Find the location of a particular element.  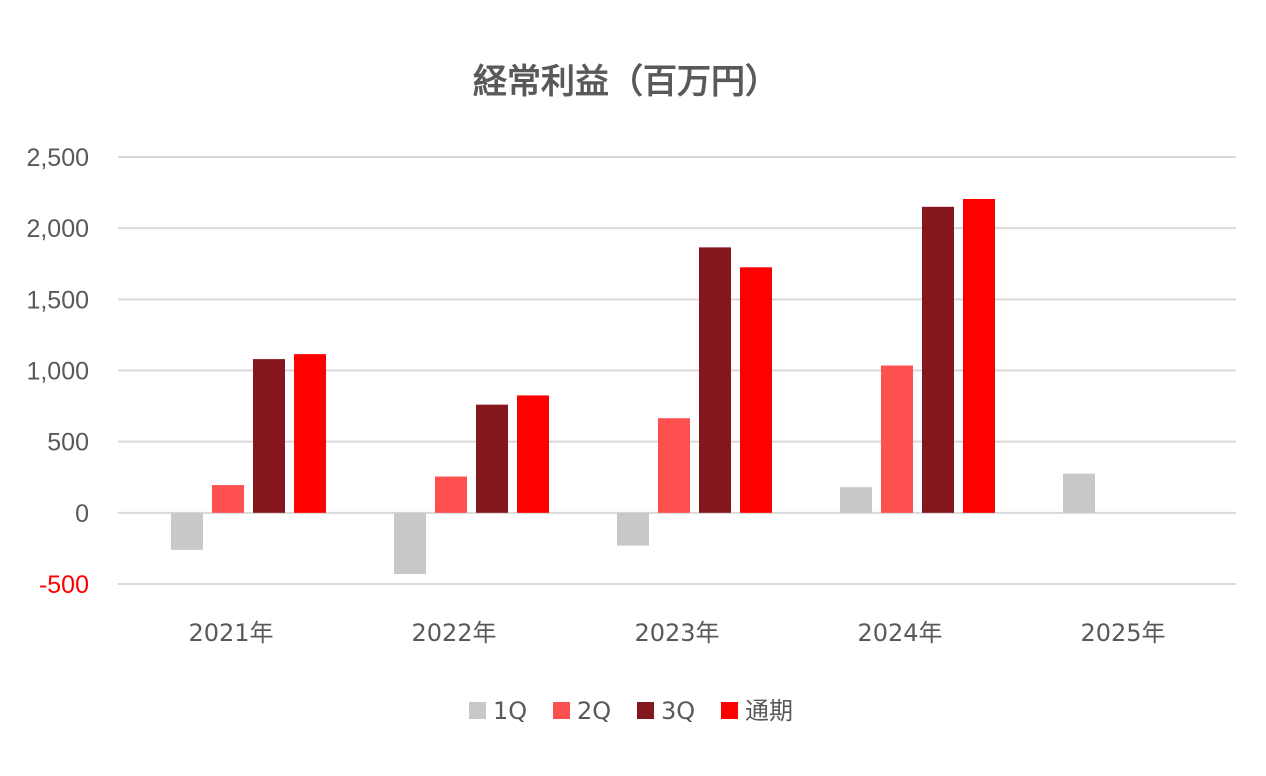

bar-2Q-2021年 is located at coordinates (228, 499).